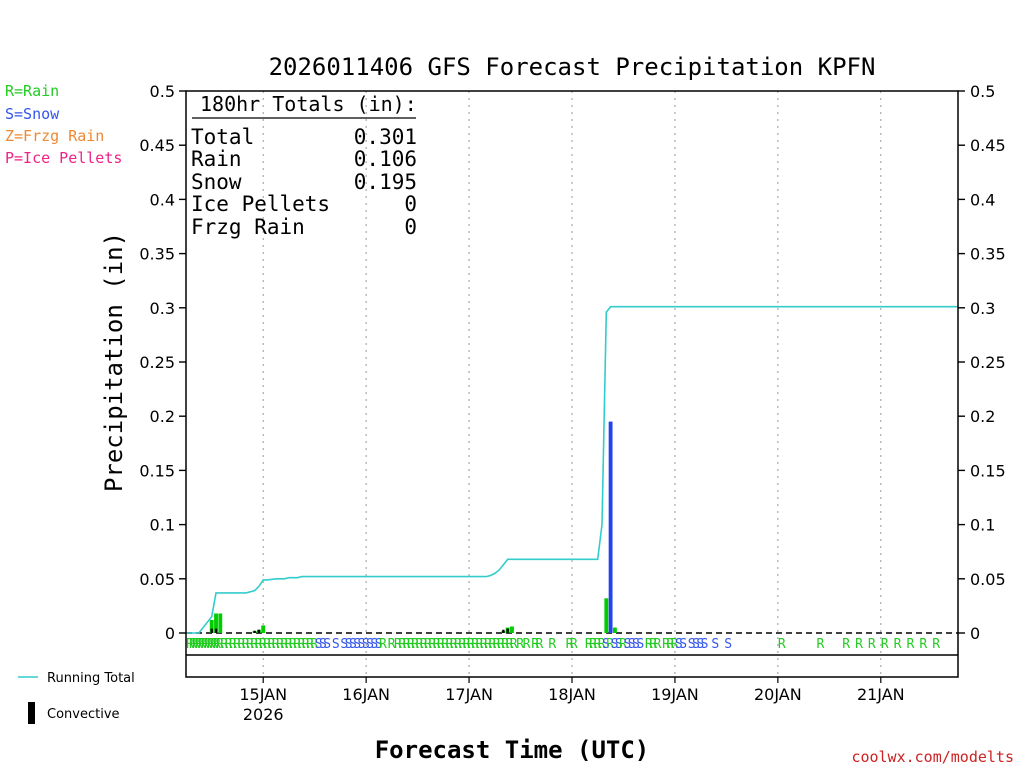 The width and height of the screenshot is (1024, 768). What do you see at coordinates (263, 714) in the screenshot?
I see `x-tick-sublabel: 2026` at bounding box center [263, 714].